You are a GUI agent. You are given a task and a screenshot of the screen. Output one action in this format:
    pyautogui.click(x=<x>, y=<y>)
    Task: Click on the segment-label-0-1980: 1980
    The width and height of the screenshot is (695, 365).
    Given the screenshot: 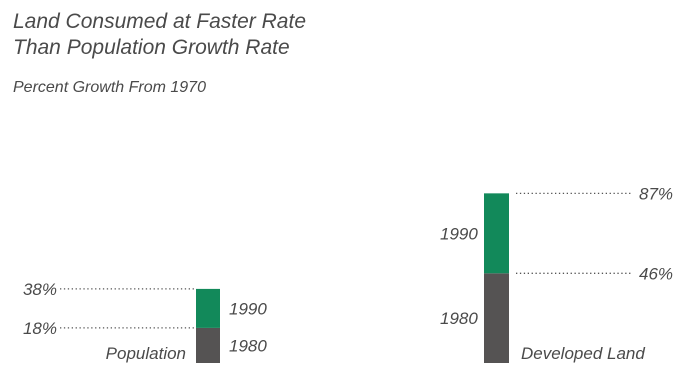 What is the action you would take?
    pyautogui.click(x=248, y=345)
    